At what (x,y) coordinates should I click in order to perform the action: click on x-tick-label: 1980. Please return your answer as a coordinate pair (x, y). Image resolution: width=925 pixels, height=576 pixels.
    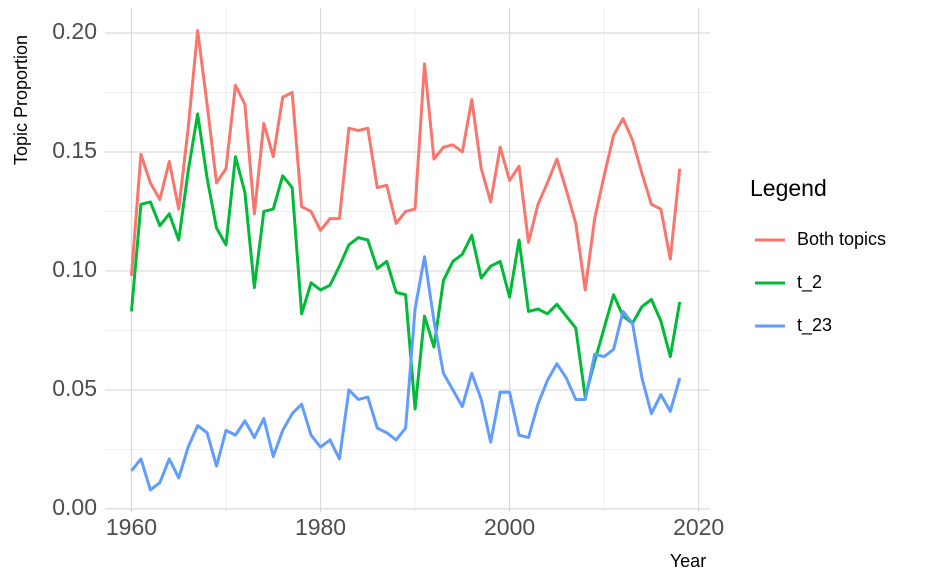
    Looking at the image, I should click on (320, 527).